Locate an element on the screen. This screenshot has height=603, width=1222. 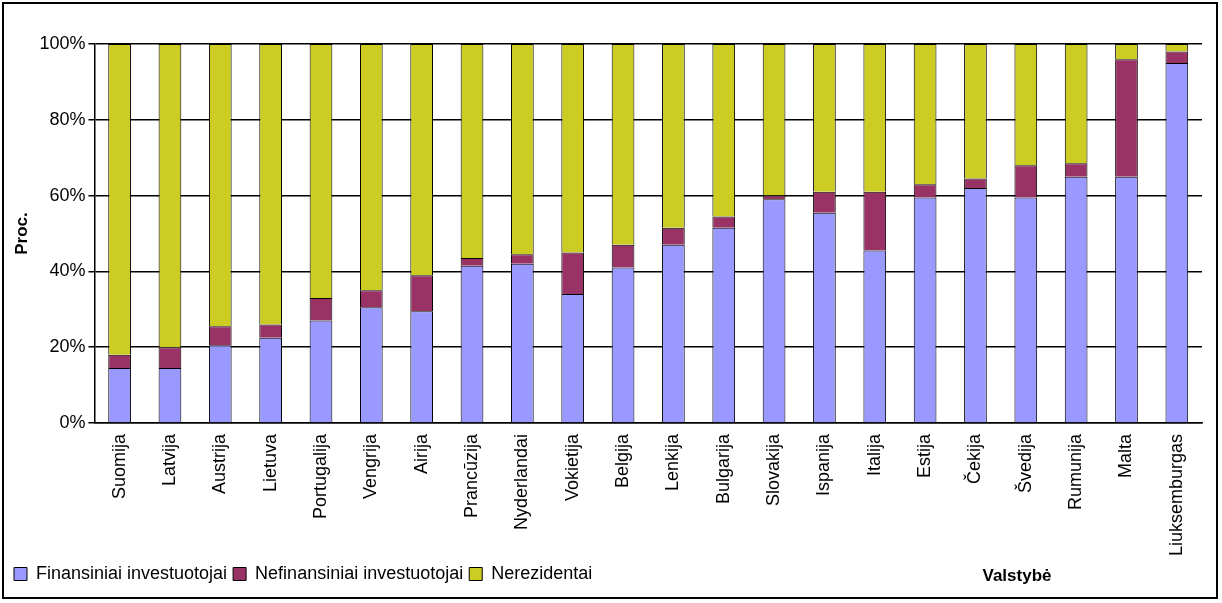
x-tick-label: Vengrija is located at coordinates (370, 465).